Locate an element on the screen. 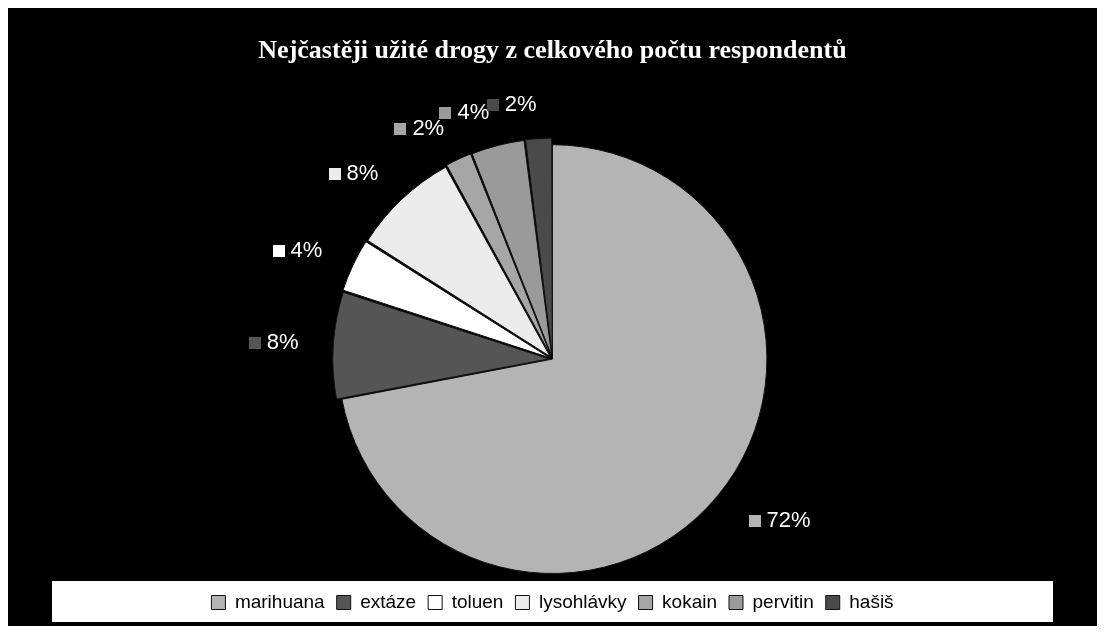 This screenshot has height=634, width=1105. legend-label: kokain is located at coordinates (689, 601).